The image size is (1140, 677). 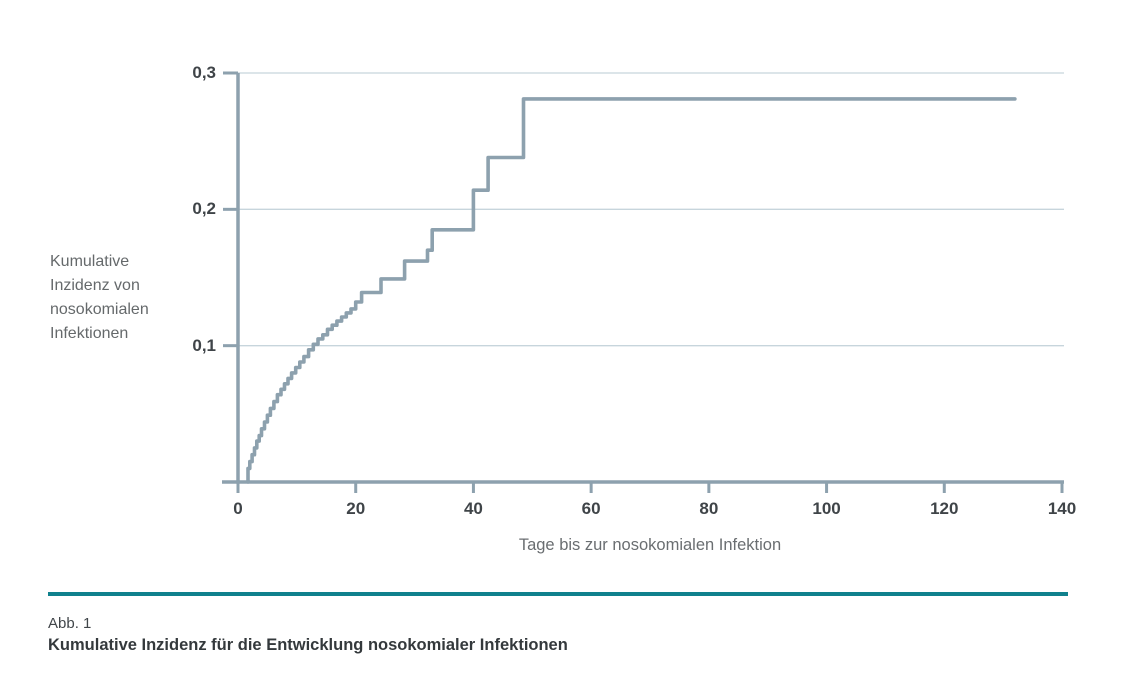 I want to click on x-tick-label: 20, so click(x=356, y=508).